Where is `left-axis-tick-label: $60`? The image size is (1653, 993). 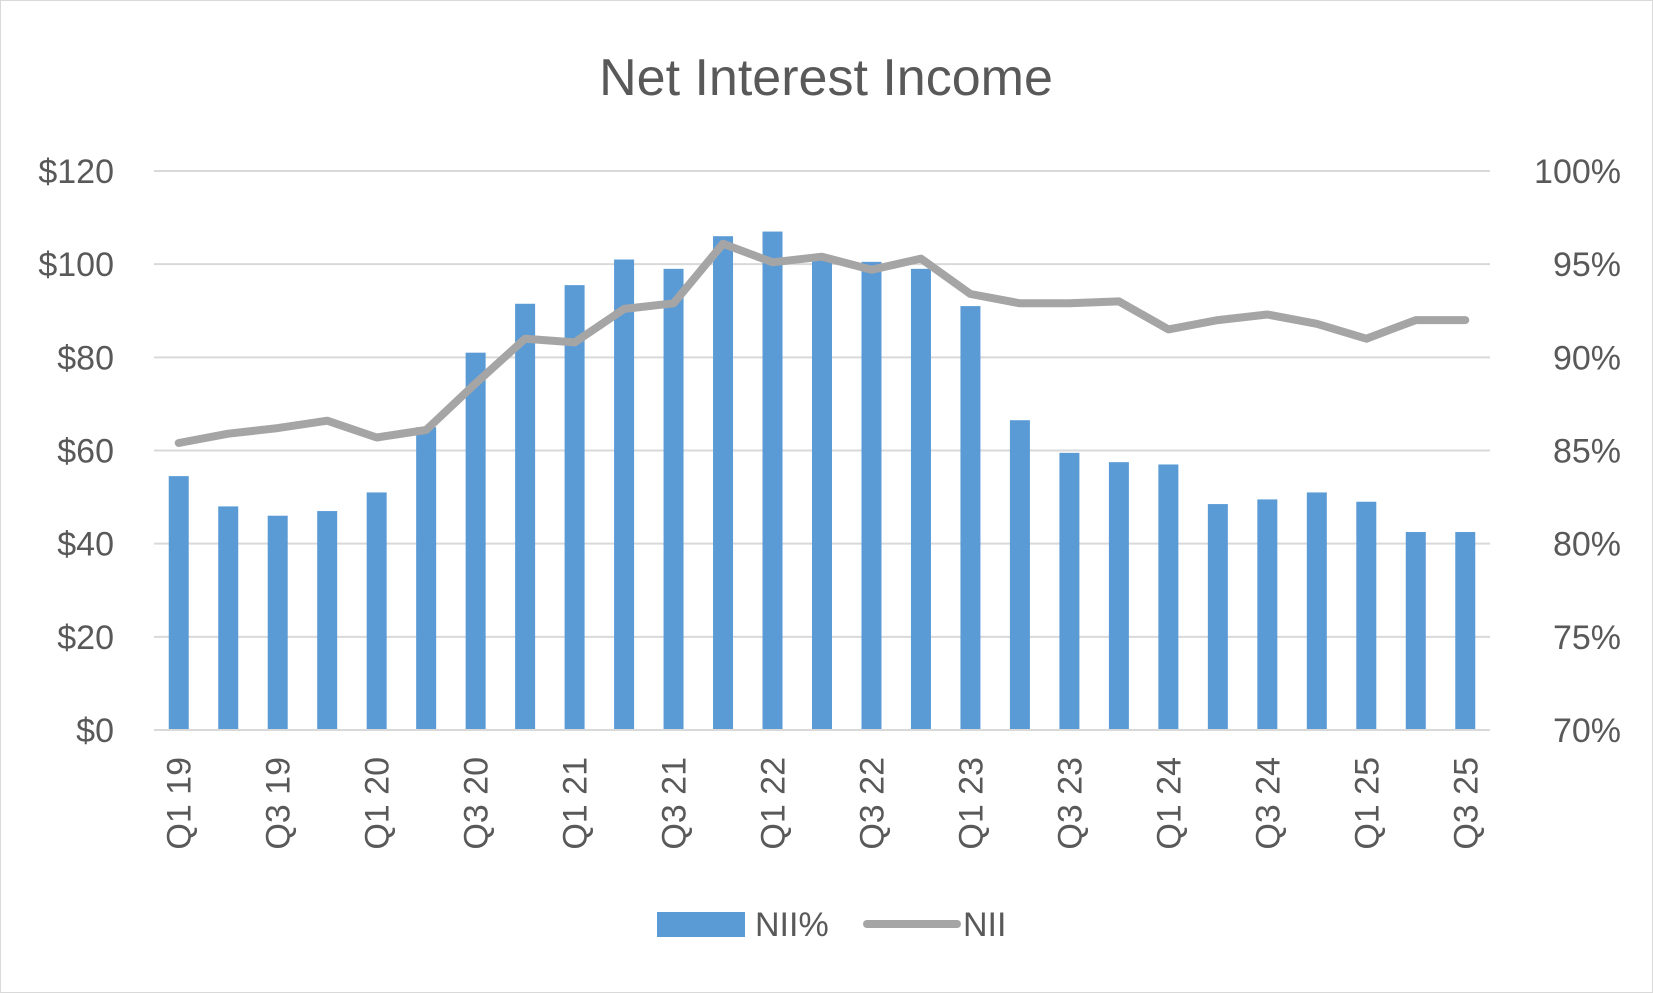
left-axis-tick-label: $60 is located at coordinates (85, 452).